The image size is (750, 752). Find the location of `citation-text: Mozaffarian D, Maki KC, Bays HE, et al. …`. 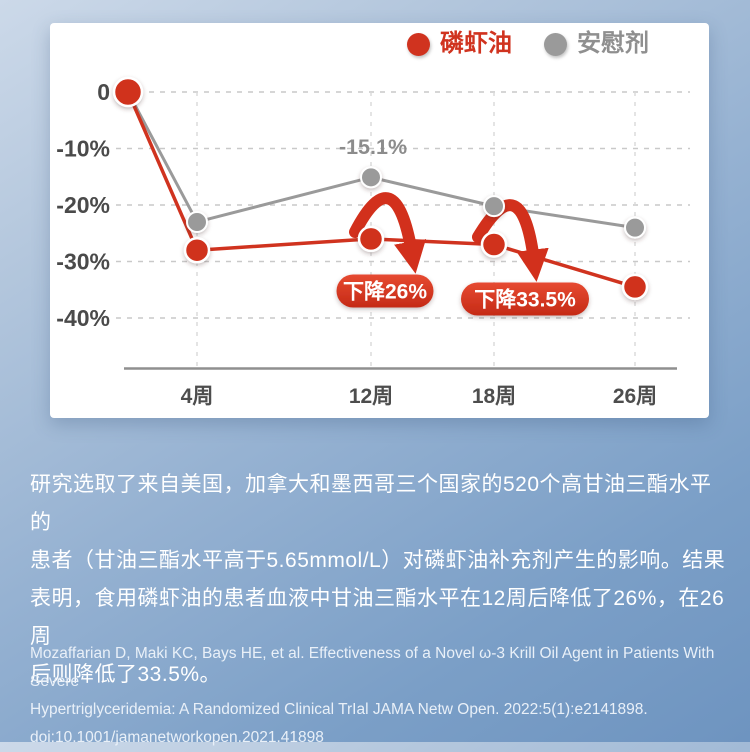

citation-text: Mozaffarian D, Maki KC, Bays HE, et al. … is located at coordinates (372, 695).